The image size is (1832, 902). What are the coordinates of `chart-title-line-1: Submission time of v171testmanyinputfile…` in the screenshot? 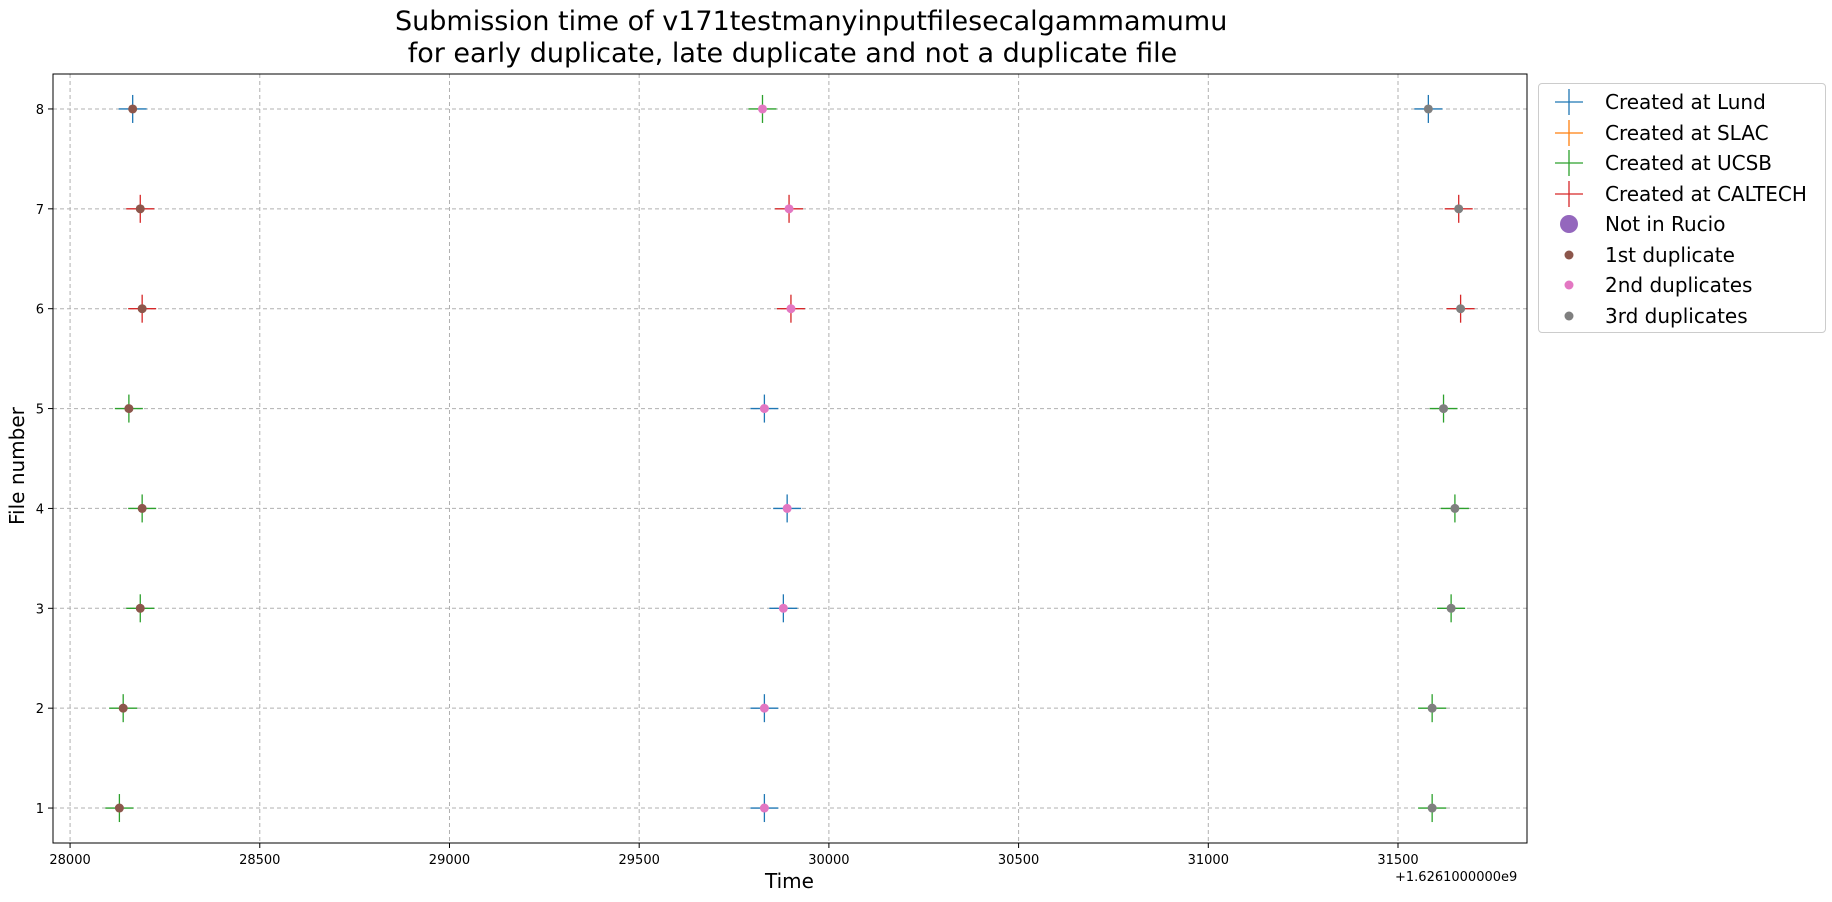 It's located at (811, 21).